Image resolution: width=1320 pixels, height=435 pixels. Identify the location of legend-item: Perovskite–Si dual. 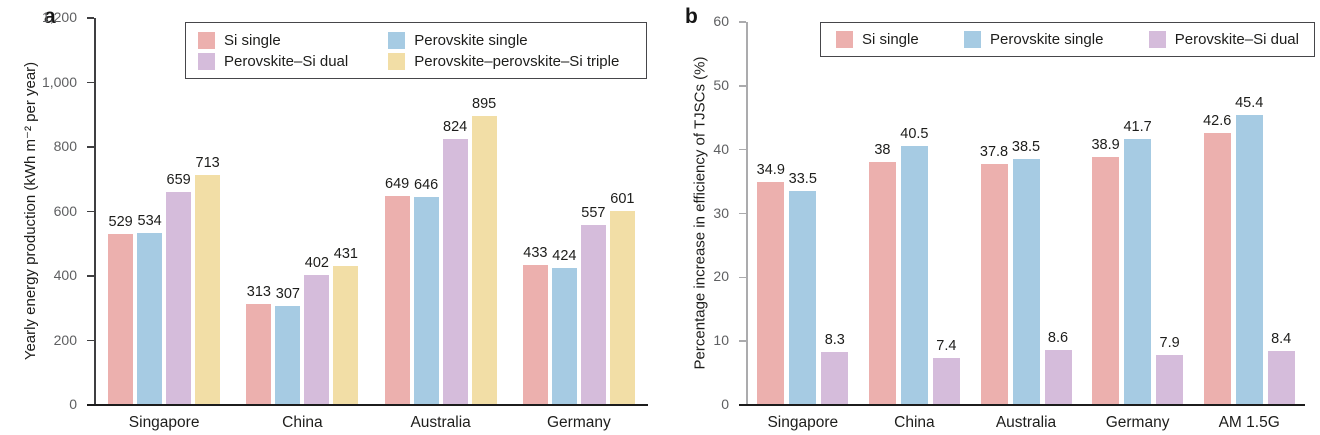
(273, 61).